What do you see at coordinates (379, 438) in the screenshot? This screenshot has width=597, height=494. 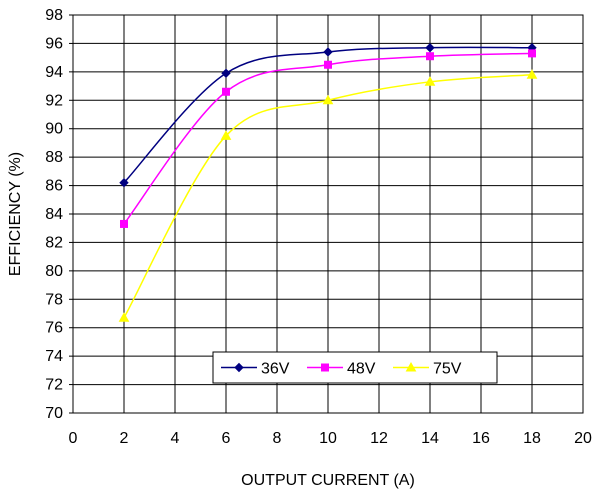 I see `x-tick-label: 12` at bounding box center [379, 438].